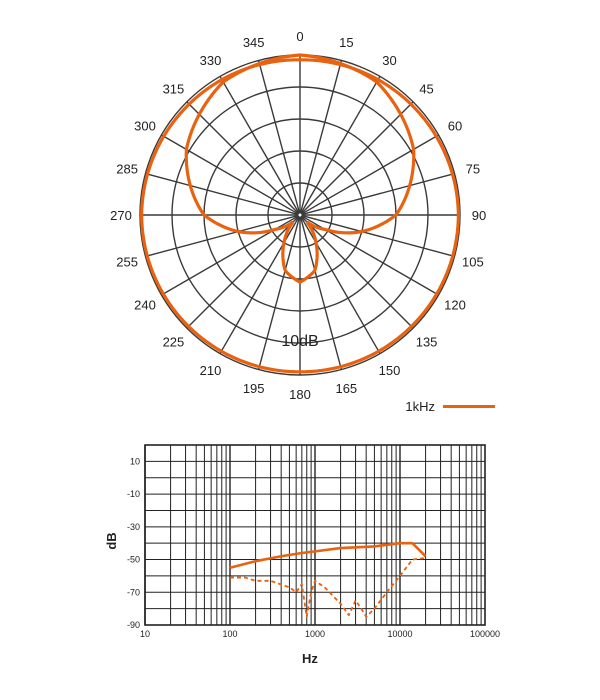 This screenshot has height=700, width=600. What do you see at coordinates (174, 342) in the screenshot?
I see `polar-angle-tick: 225` at bounding box center [174, 342].